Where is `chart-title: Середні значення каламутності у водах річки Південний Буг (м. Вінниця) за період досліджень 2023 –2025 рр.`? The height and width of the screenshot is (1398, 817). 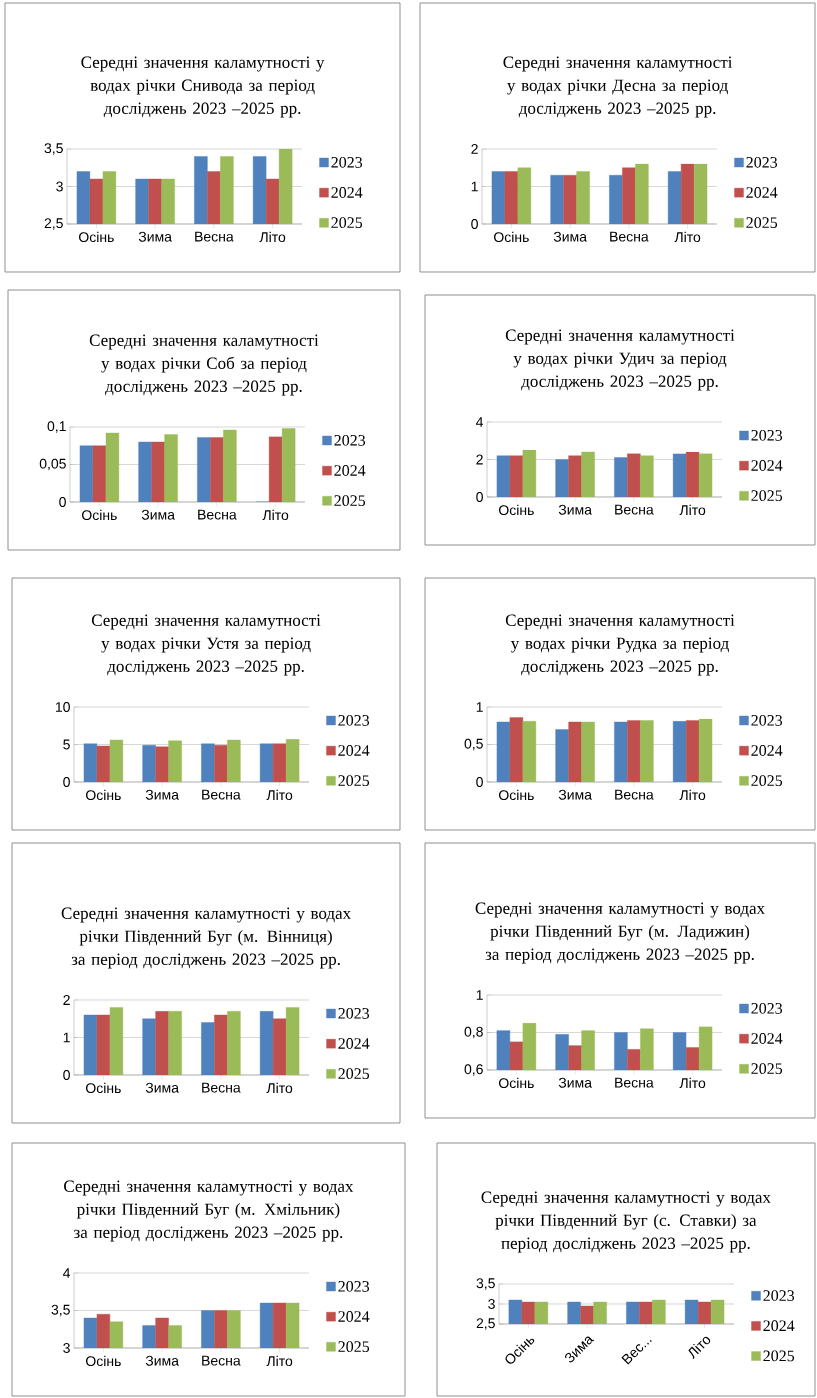
chart-title: Середні значення каламутності у водах річки Південний Буг (м. Вінниця) за період досліджень 2023 –2025 рр. is located at coordinates (206, 938).